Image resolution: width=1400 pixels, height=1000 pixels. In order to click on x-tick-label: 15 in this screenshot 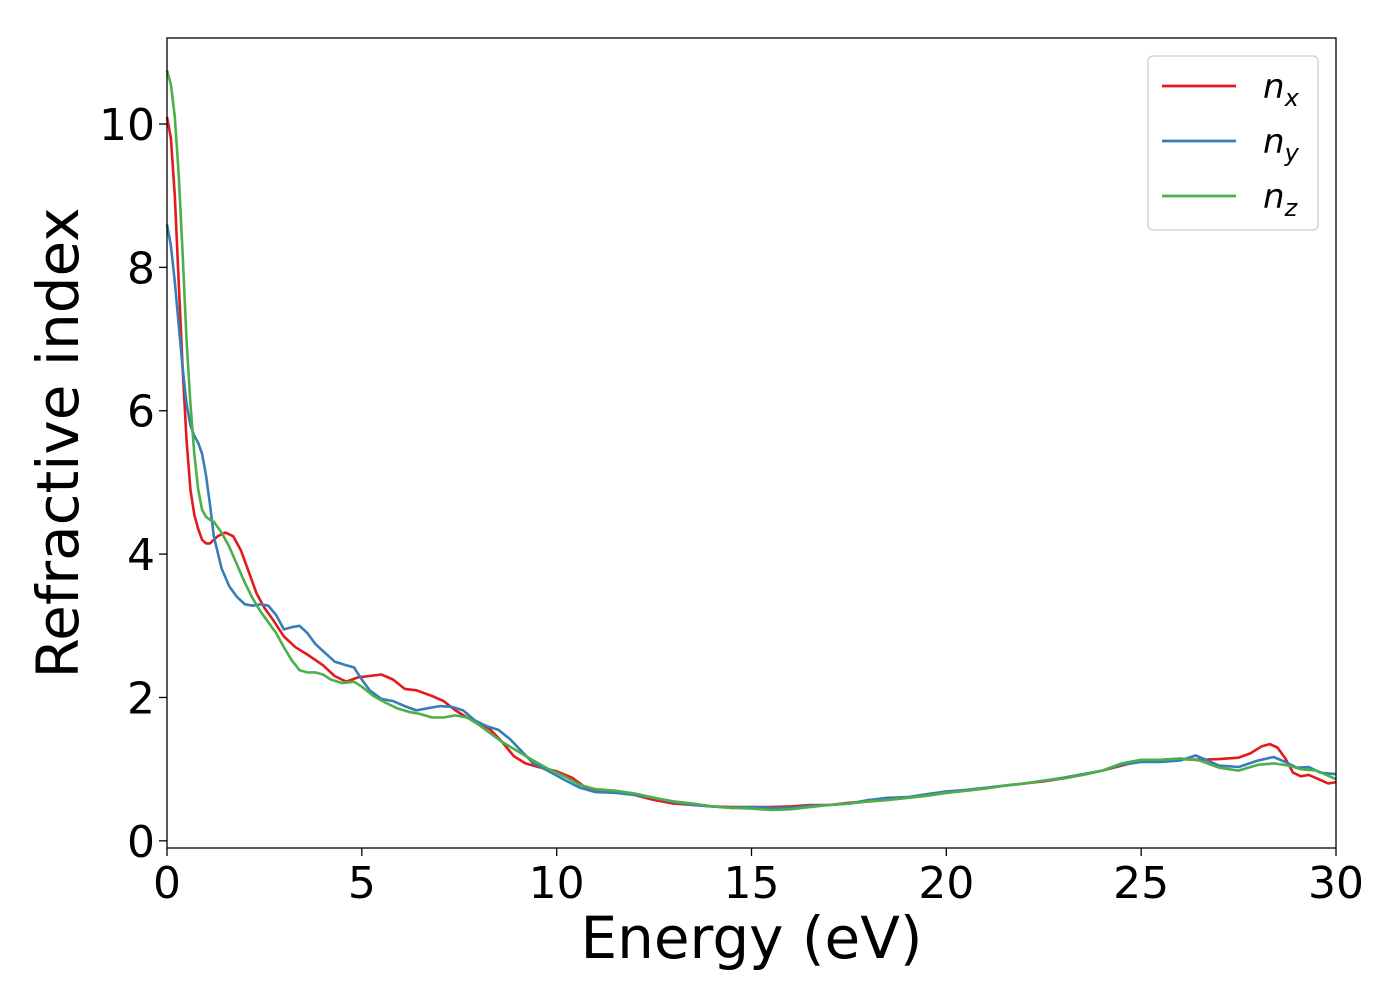, I will do `click(752, 883)`.